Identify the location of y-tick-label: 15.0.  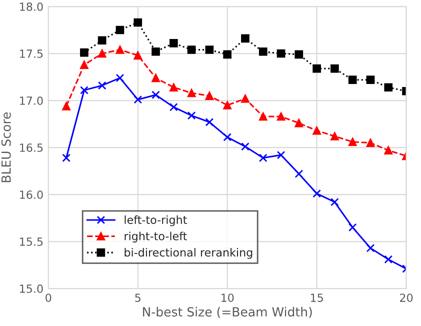
(31, 288).